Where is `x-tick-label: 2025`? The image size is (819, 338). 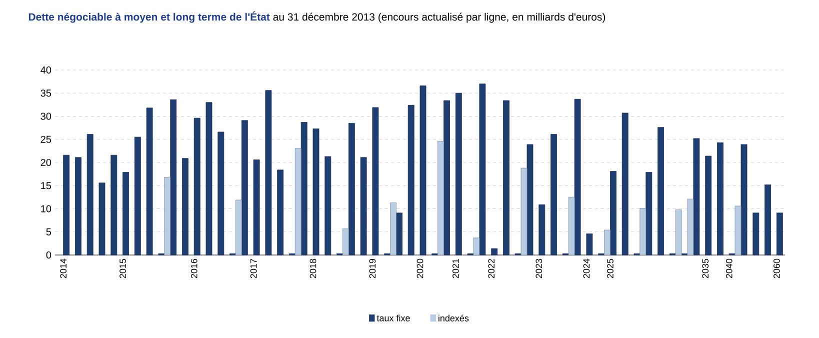 x-tick-label: 2025 is located at coordinates (610, 268).